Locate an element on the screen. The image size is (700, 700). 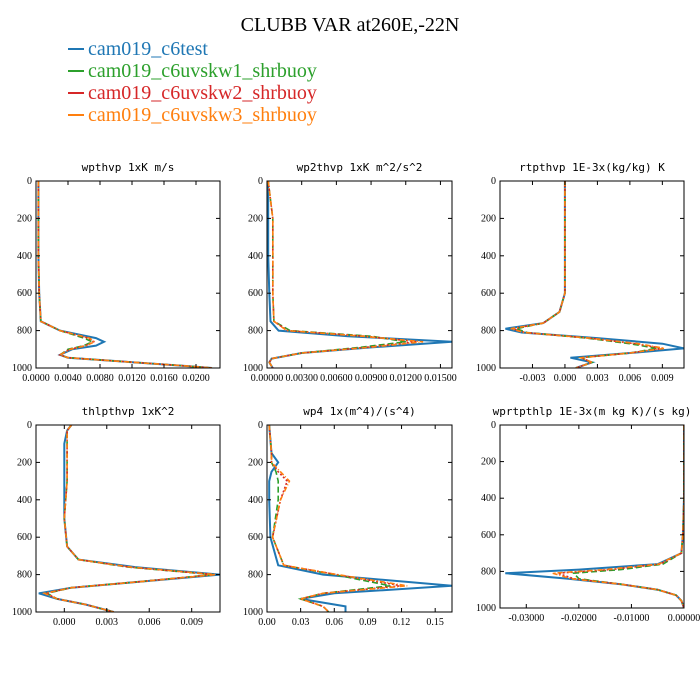
legend-item: cam019_c6uvskw1_shrbuoy is located at coordinates (192, 71).